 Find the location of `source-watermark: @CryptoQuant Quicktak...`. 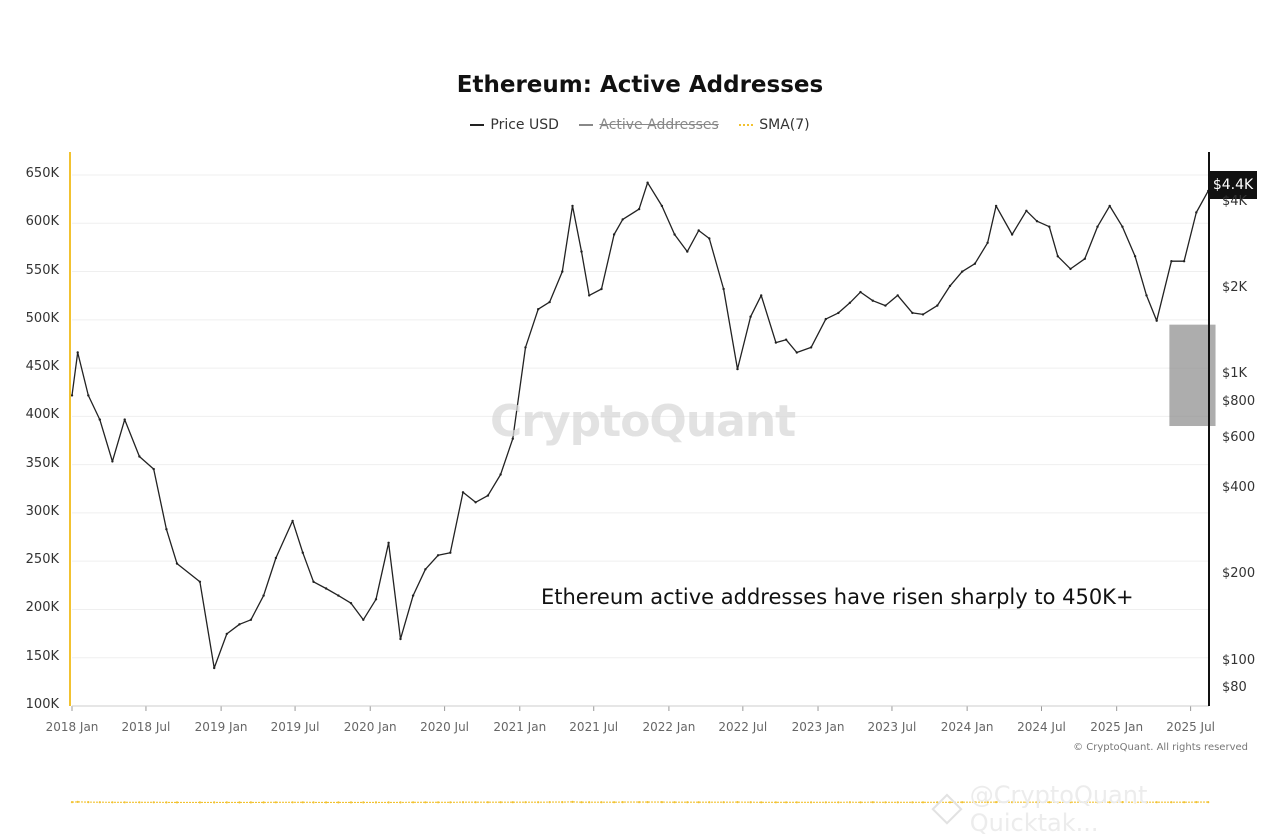

source-watermark: @CryptoQuant Quicktak... is located at coordinates (1105, 809).